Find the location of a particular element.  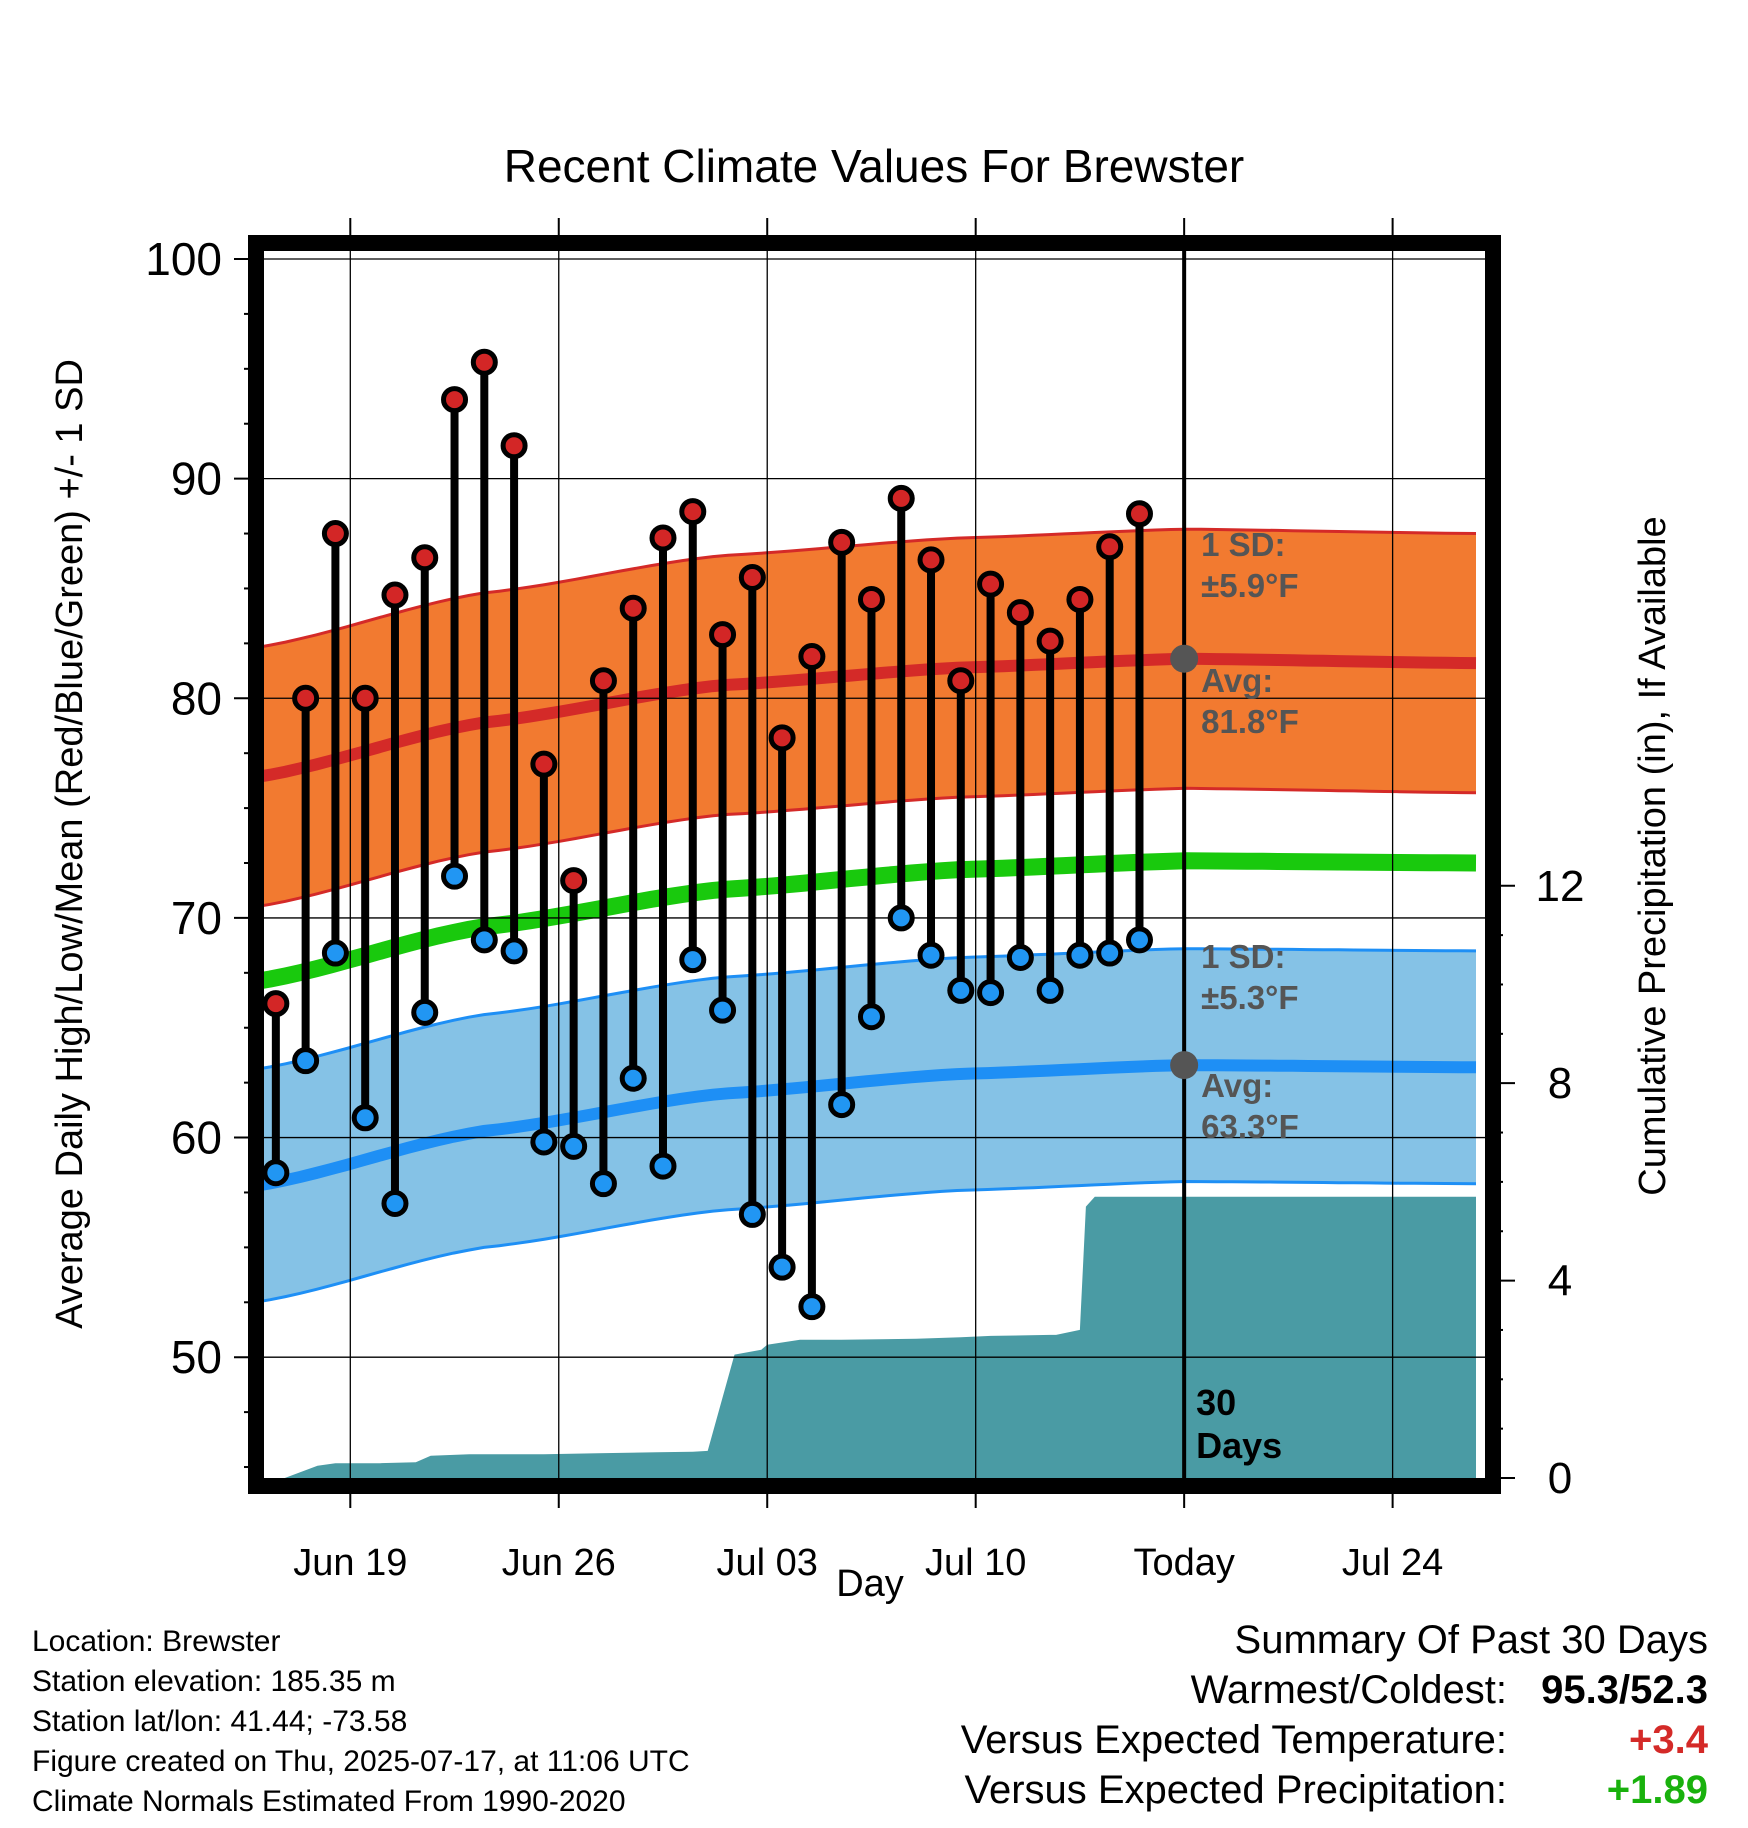

y-right-tick-label: 12 is located at coordinates (1560, 886).